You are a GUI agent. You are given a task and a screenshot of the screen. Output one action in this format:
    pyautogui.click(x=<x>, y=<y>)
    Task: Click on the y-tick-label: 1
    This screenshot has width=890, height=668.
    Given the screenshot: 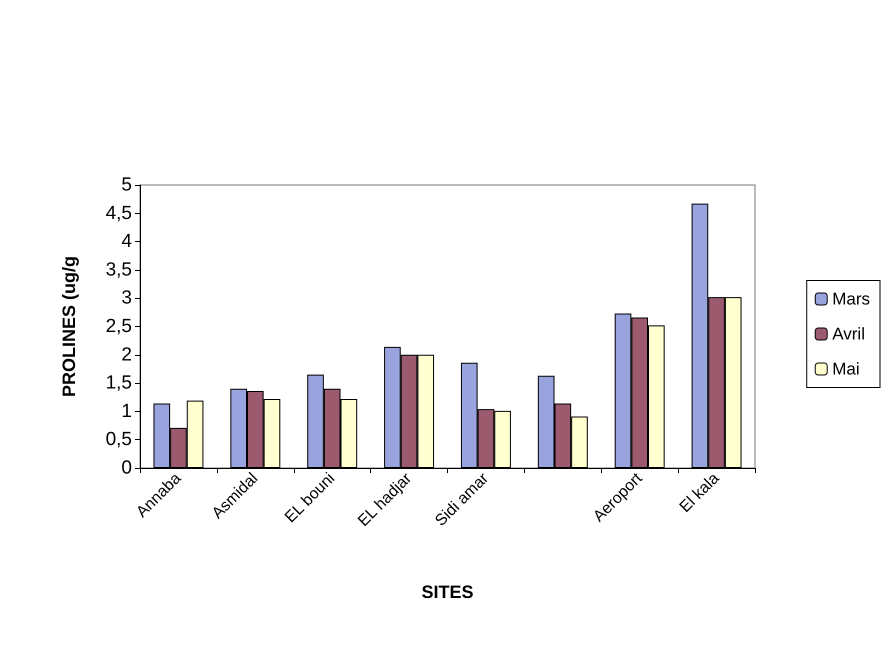 What is the action you would take?
    pyautogui.click(x=126, y=411)
    